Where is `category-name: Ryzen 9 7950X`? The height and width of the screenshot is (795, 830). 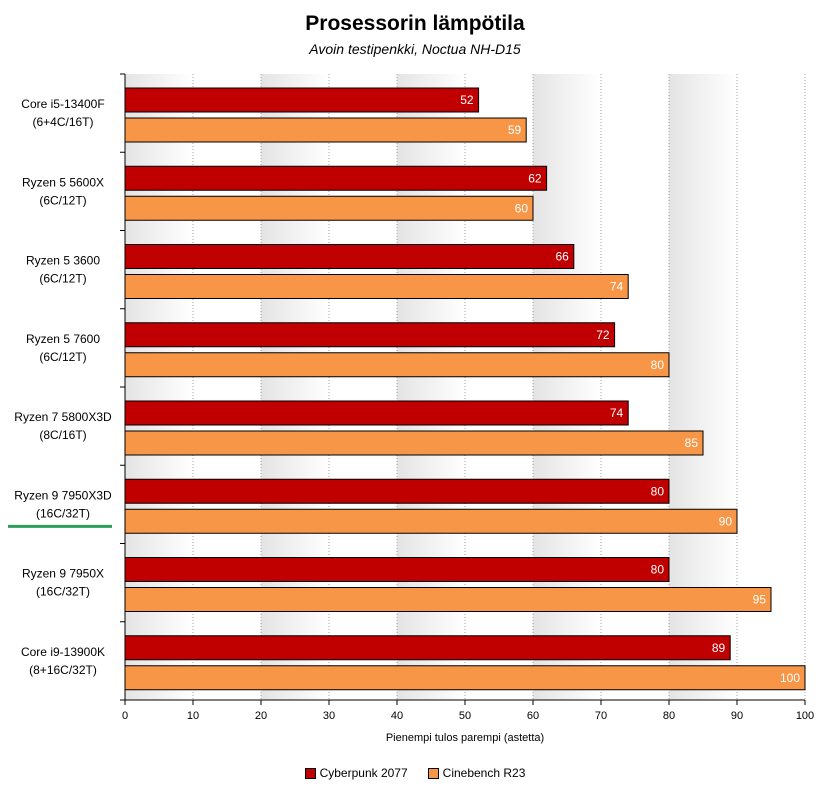 category-name: Ryzen 9 7950X is located at coordinates (63, 574).